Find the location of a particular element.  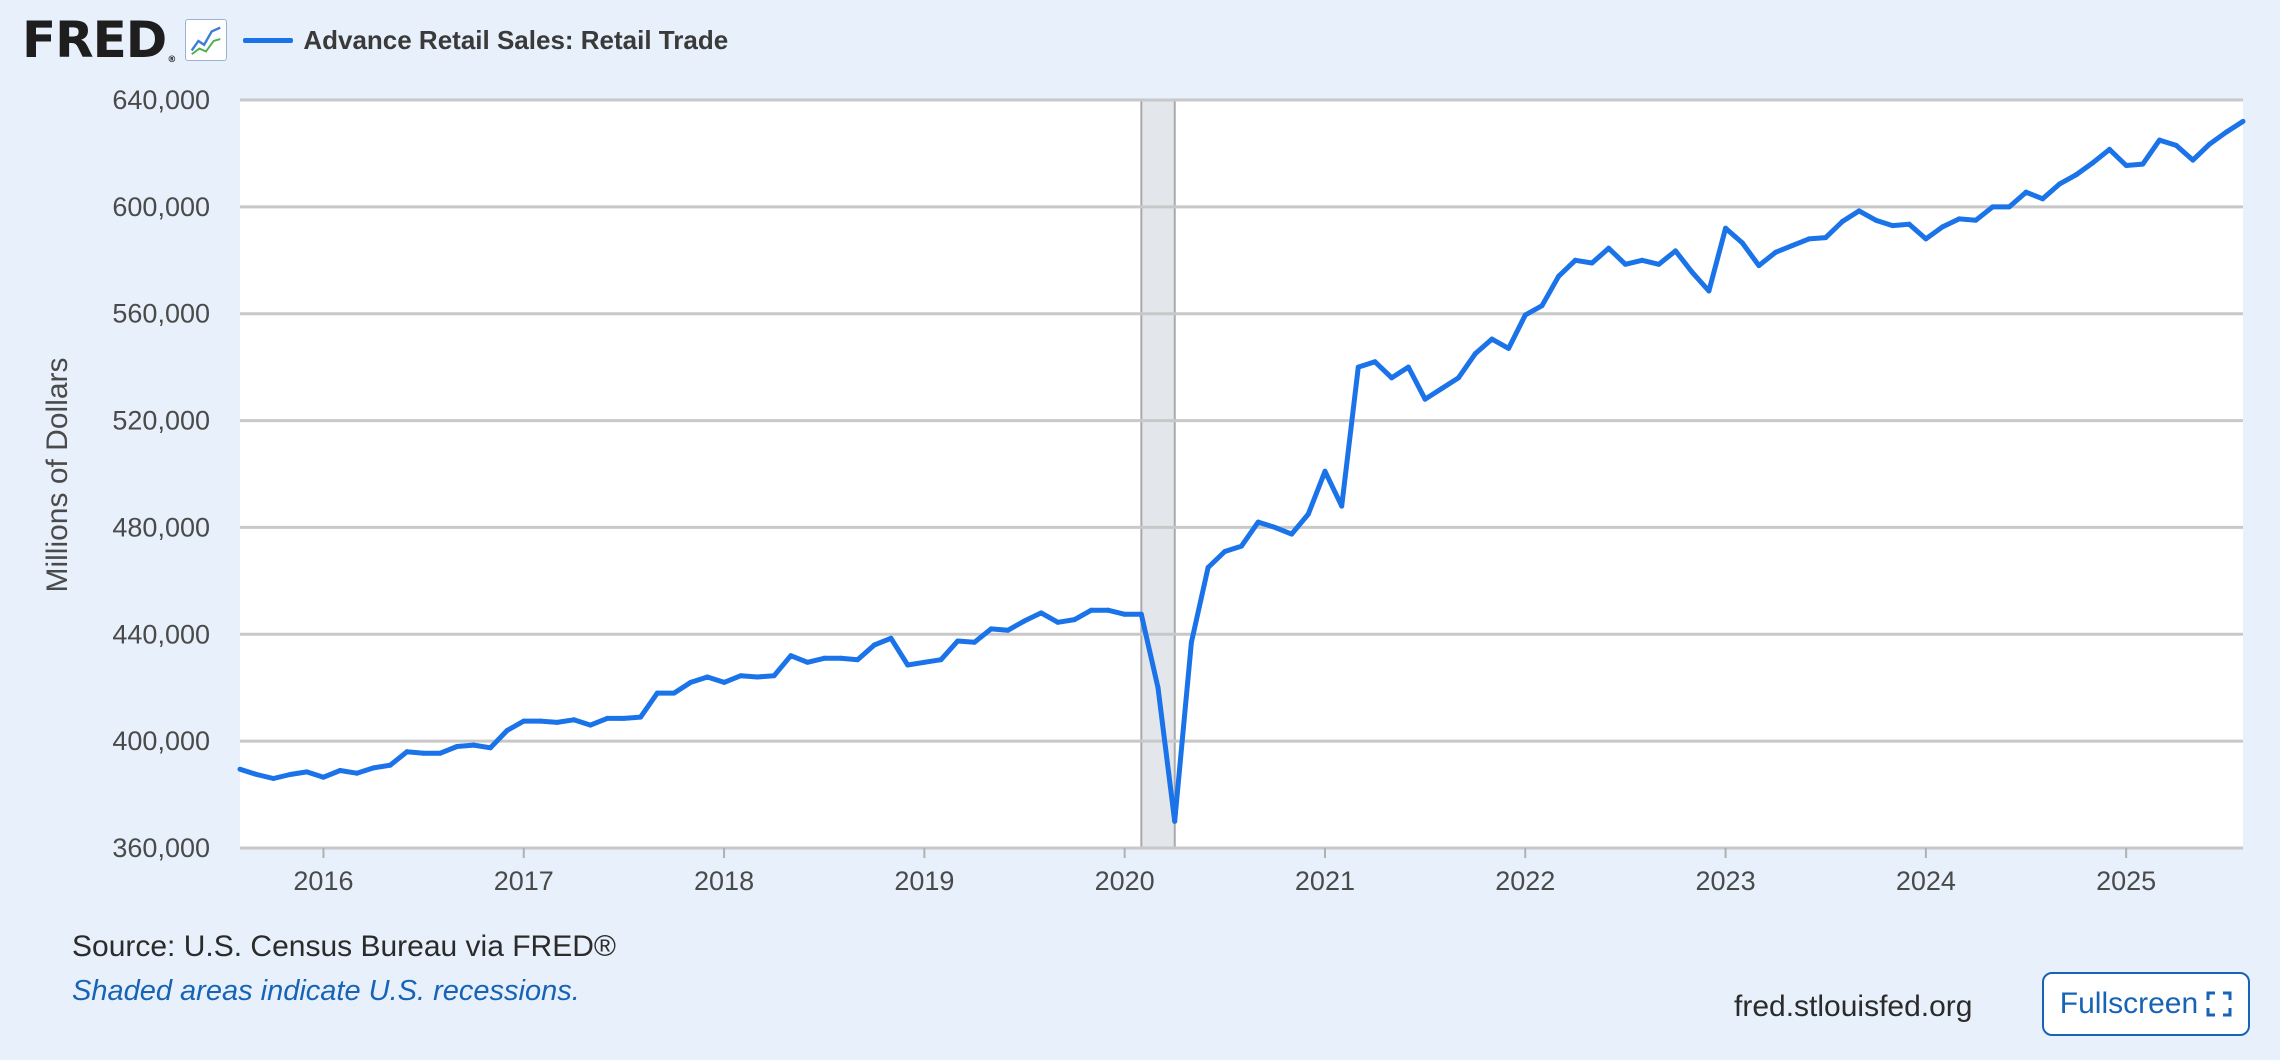

y-axis-label: Millions of Dollars is located at coordinates (57, 474).